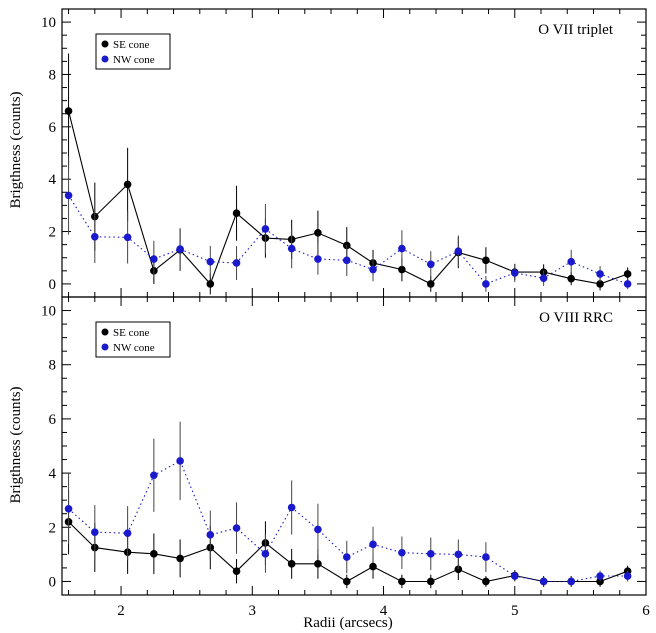 The width and height of the screenshot is (656, 633). Describe the element at coordinates (348, 539) in the screenshot. I see `series-se-cone` at that location.